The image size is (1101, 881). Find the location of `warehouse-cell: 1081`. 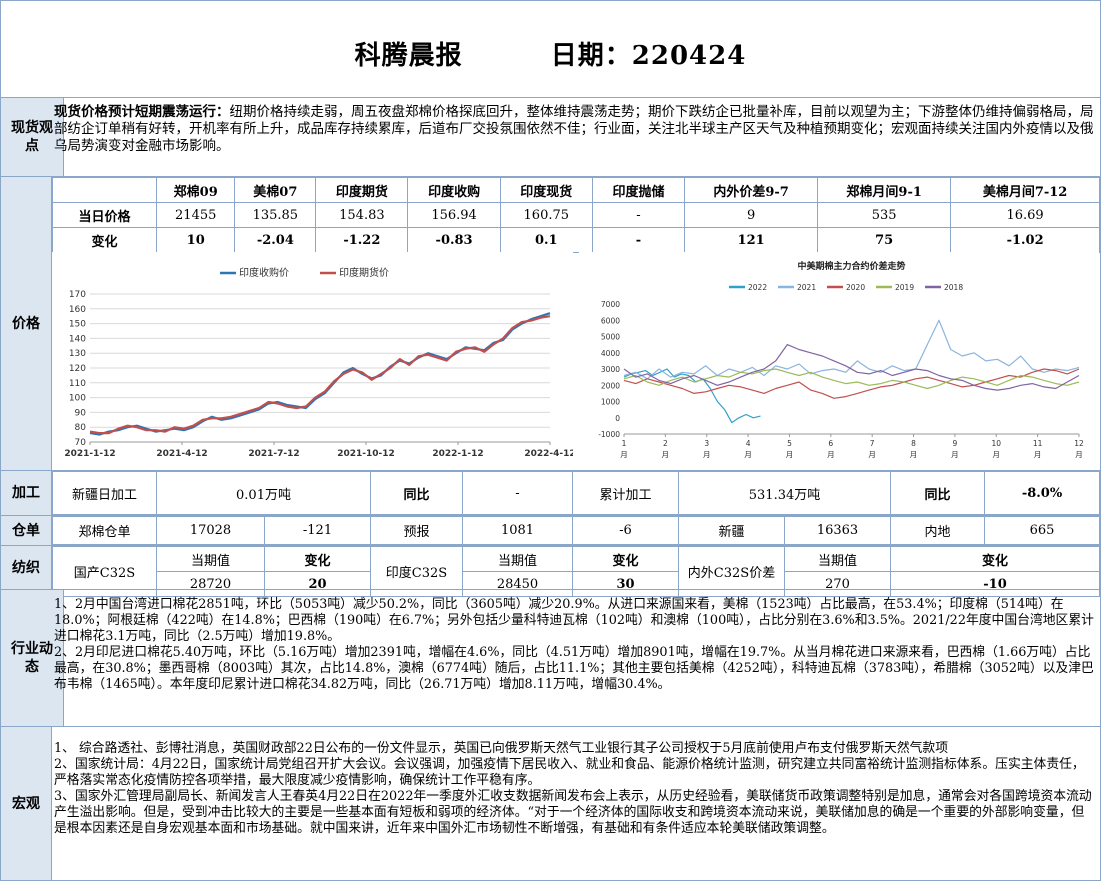

warehouse-cell: 1081 is located at coordinates (517, 530).